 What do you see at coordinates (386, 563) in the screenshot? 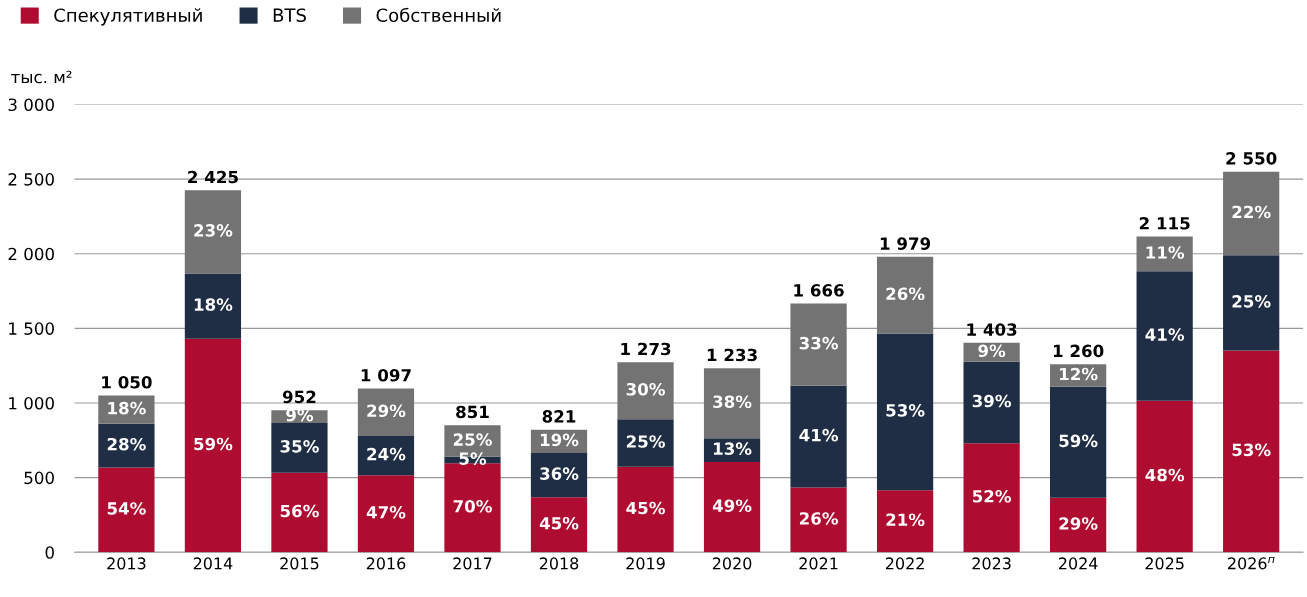
I see `x-tick-label: 2016` at bounding box center [386, 563].